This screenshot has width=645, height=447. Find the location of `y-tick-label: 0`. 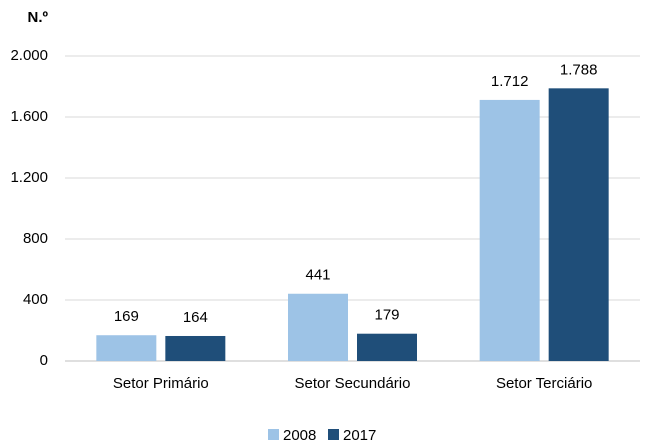

y-tick-label: 0 is located at coordinates (44, 360).